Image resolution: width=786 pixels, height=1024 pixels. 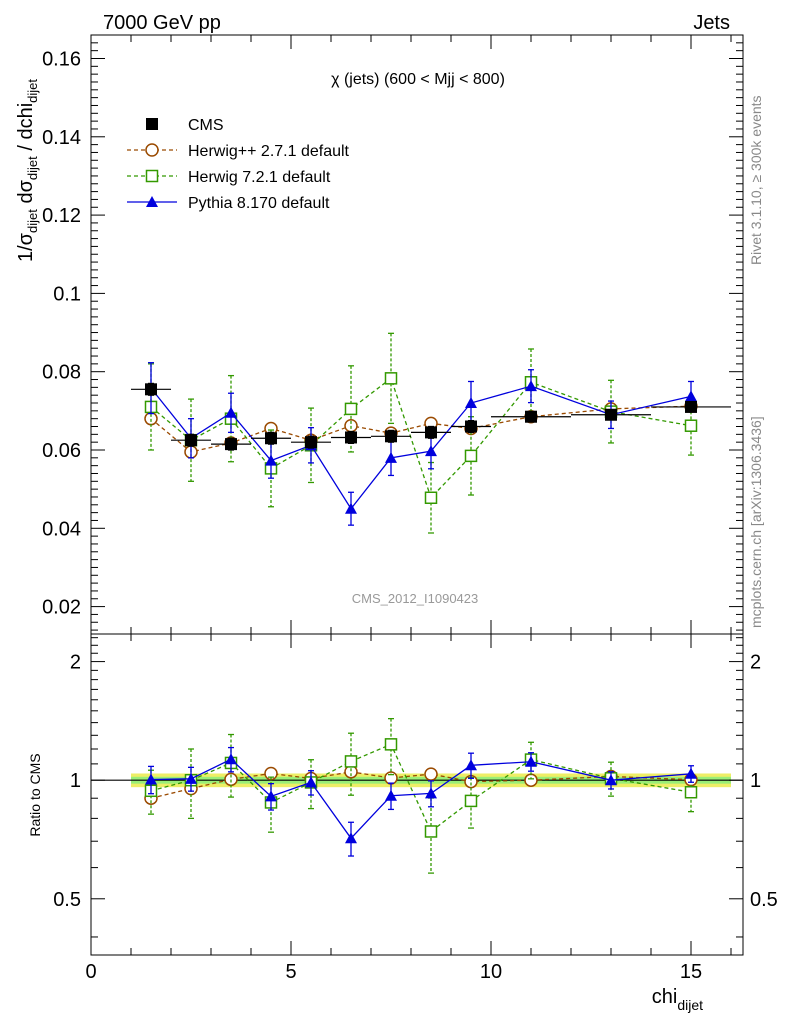 What do you see at coordinates (162, 23) in the screenshot?
I see `header-left: 7000 GeV pp` at bounding box center [162, 23].